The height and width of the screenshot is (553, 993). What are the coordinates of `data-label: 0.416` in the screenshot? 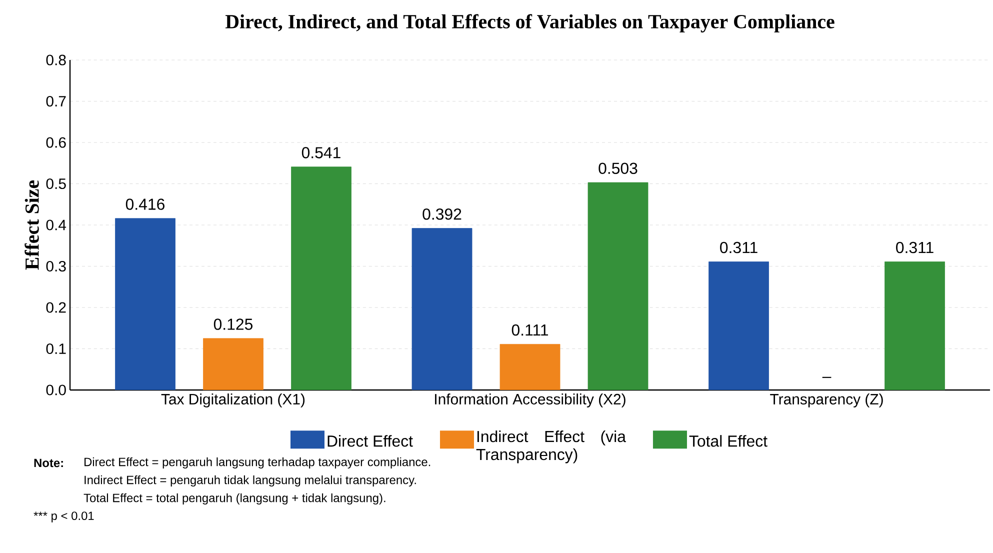 It's located at (145, 204).